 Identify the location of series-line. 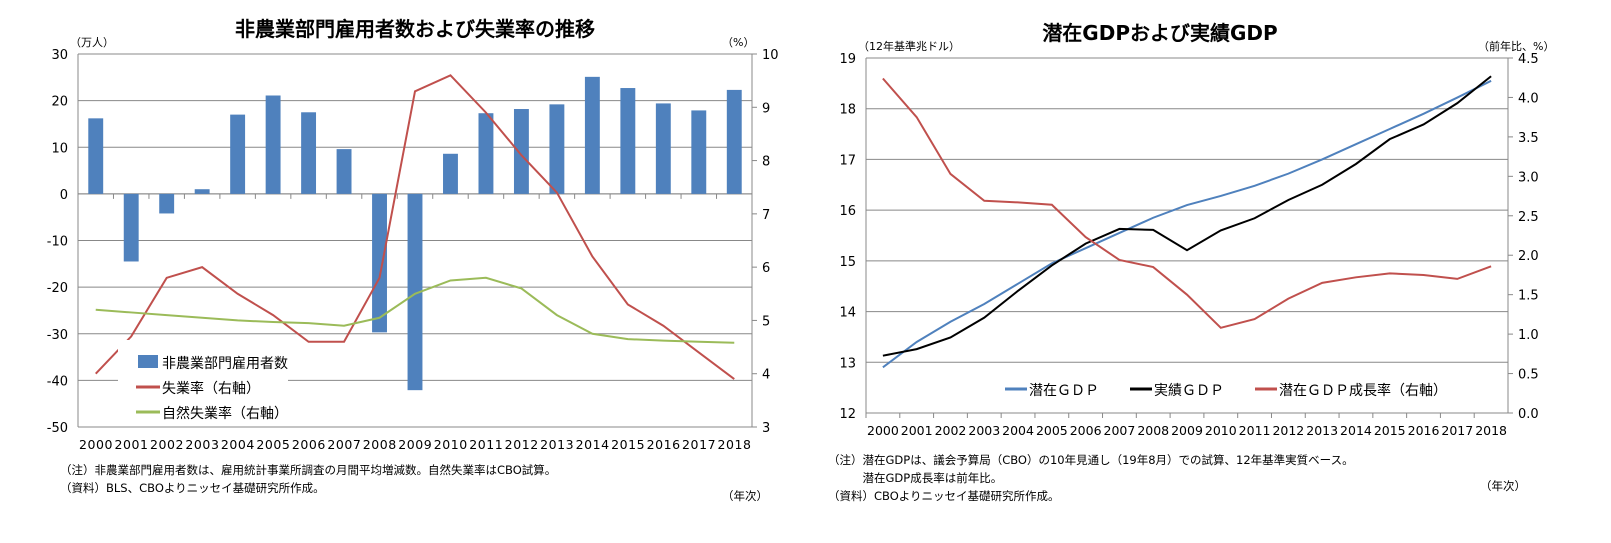
(415, 310).